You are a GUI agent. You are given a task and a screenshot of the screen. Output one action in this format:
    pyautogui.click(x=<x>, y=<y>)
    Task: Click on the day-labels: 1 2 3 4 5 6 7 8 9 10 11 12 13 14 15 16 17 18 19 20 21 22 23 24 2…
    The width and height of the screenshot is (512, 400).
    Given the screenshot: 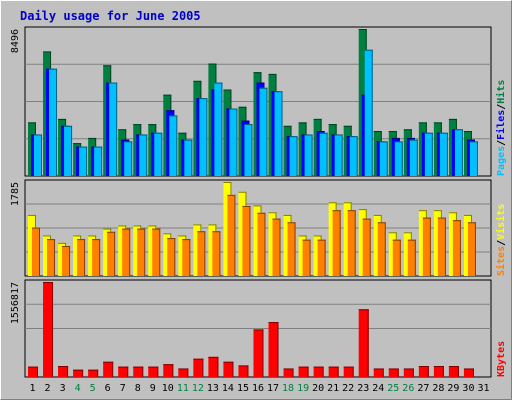 What is the action you would take?
    pyautogui.click(x=260, y=388)
    